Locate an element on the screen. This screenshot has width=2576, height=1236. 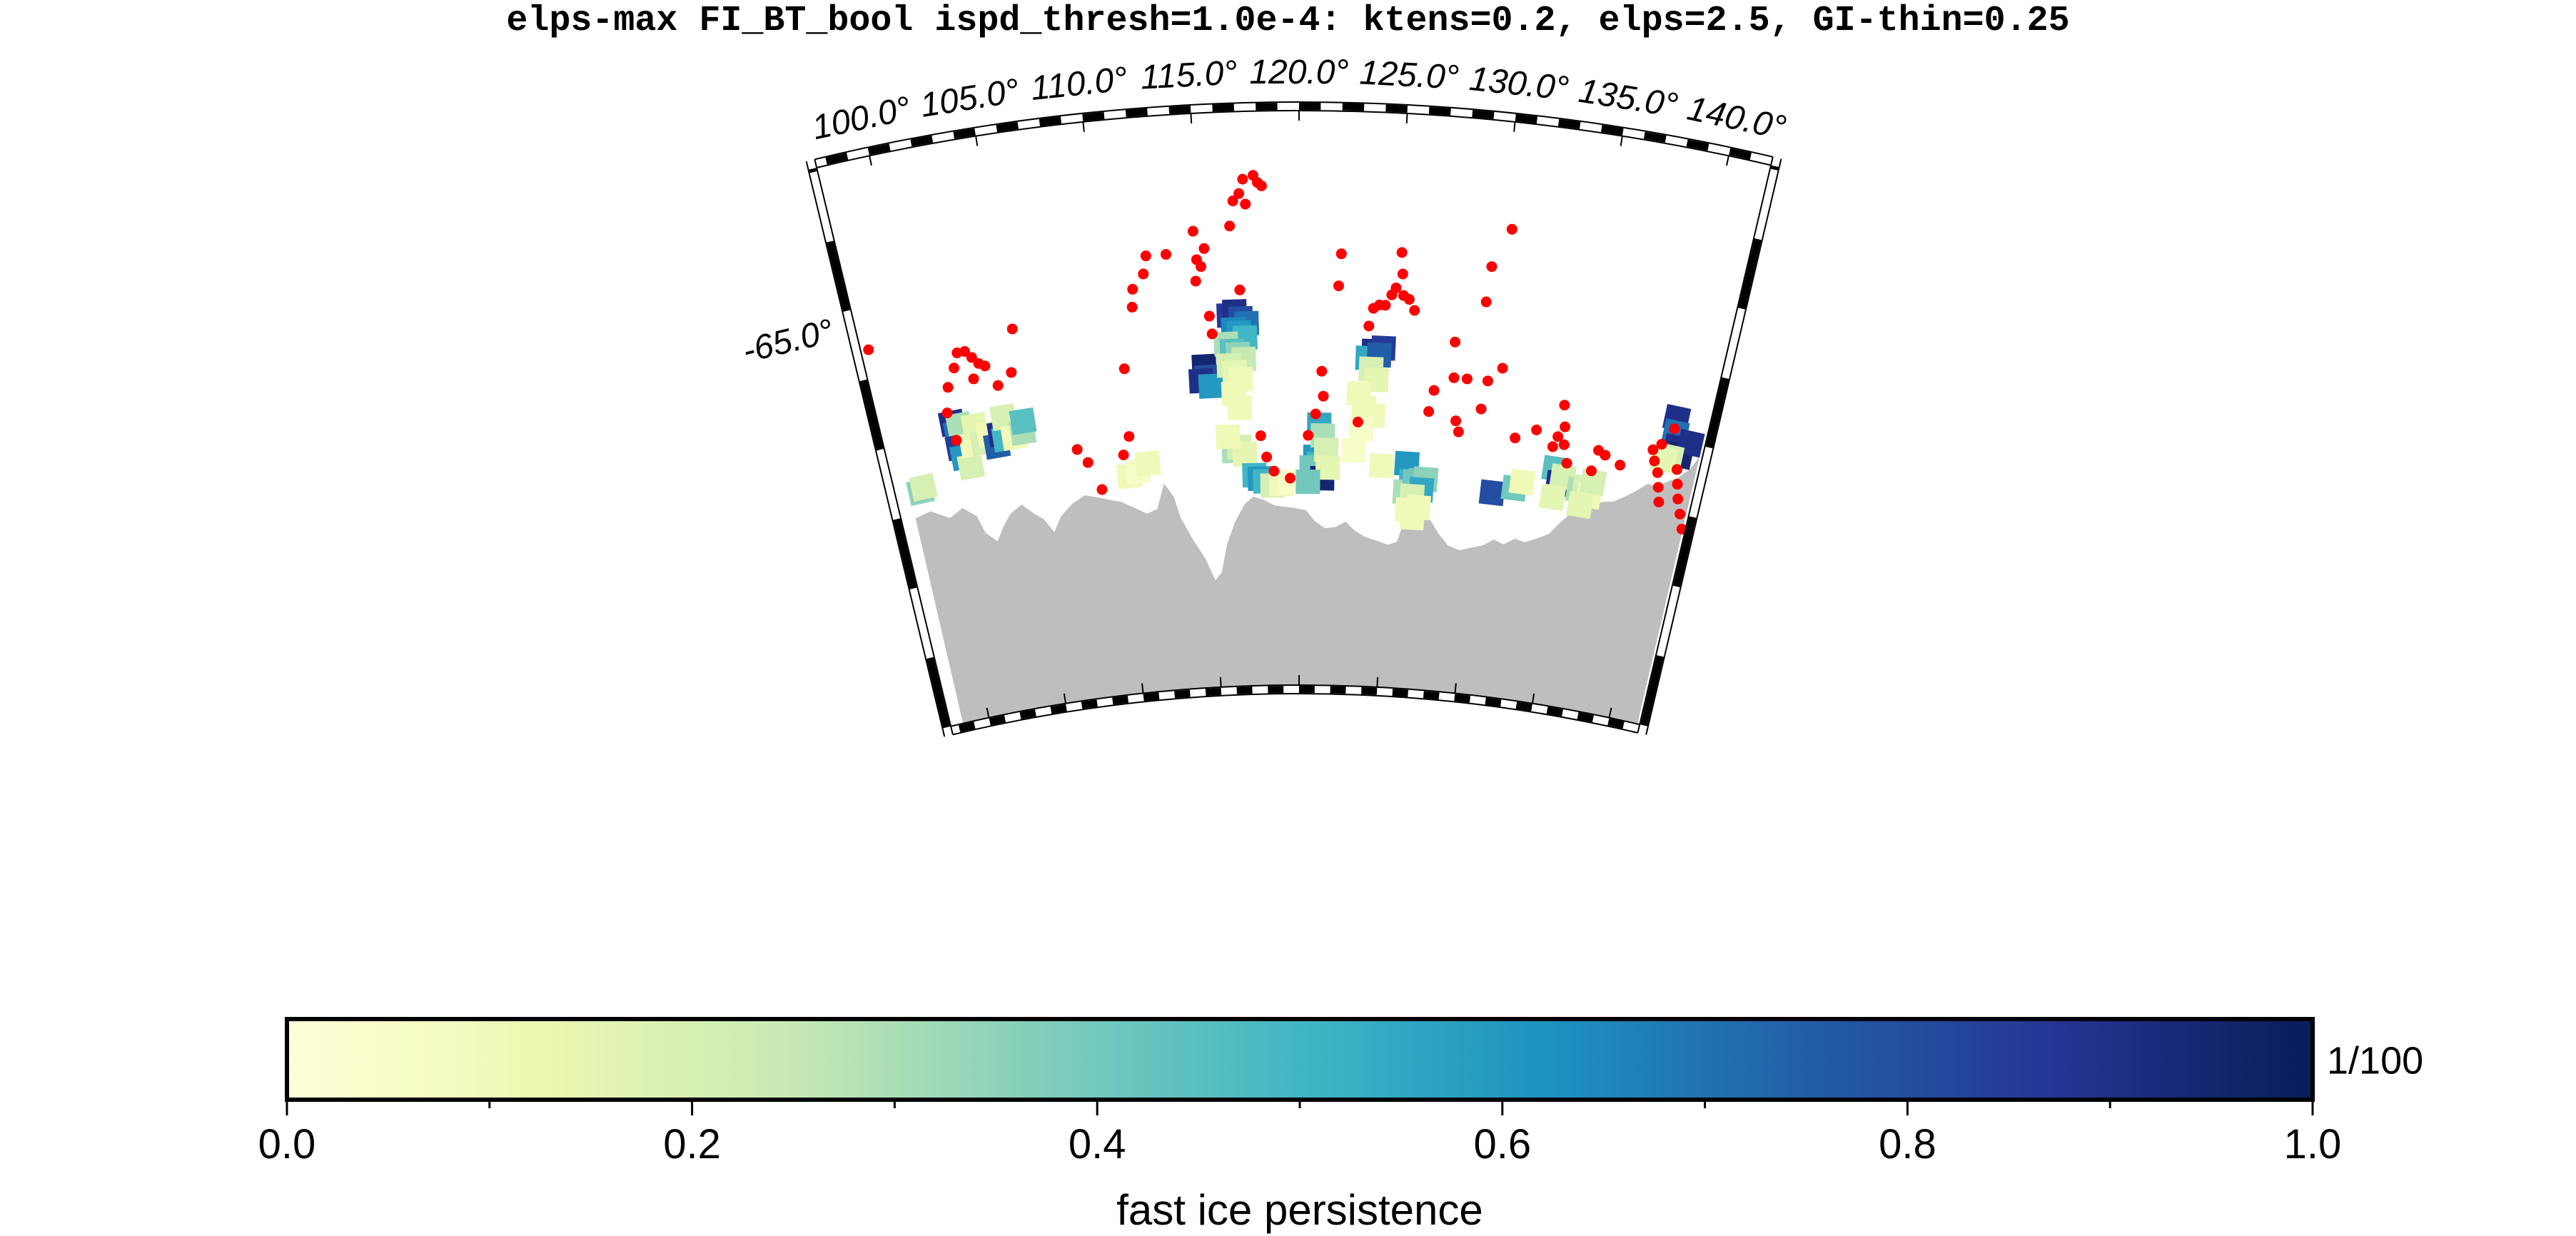
longitude-label: 140.0° is located at coordinates (1736, 119).